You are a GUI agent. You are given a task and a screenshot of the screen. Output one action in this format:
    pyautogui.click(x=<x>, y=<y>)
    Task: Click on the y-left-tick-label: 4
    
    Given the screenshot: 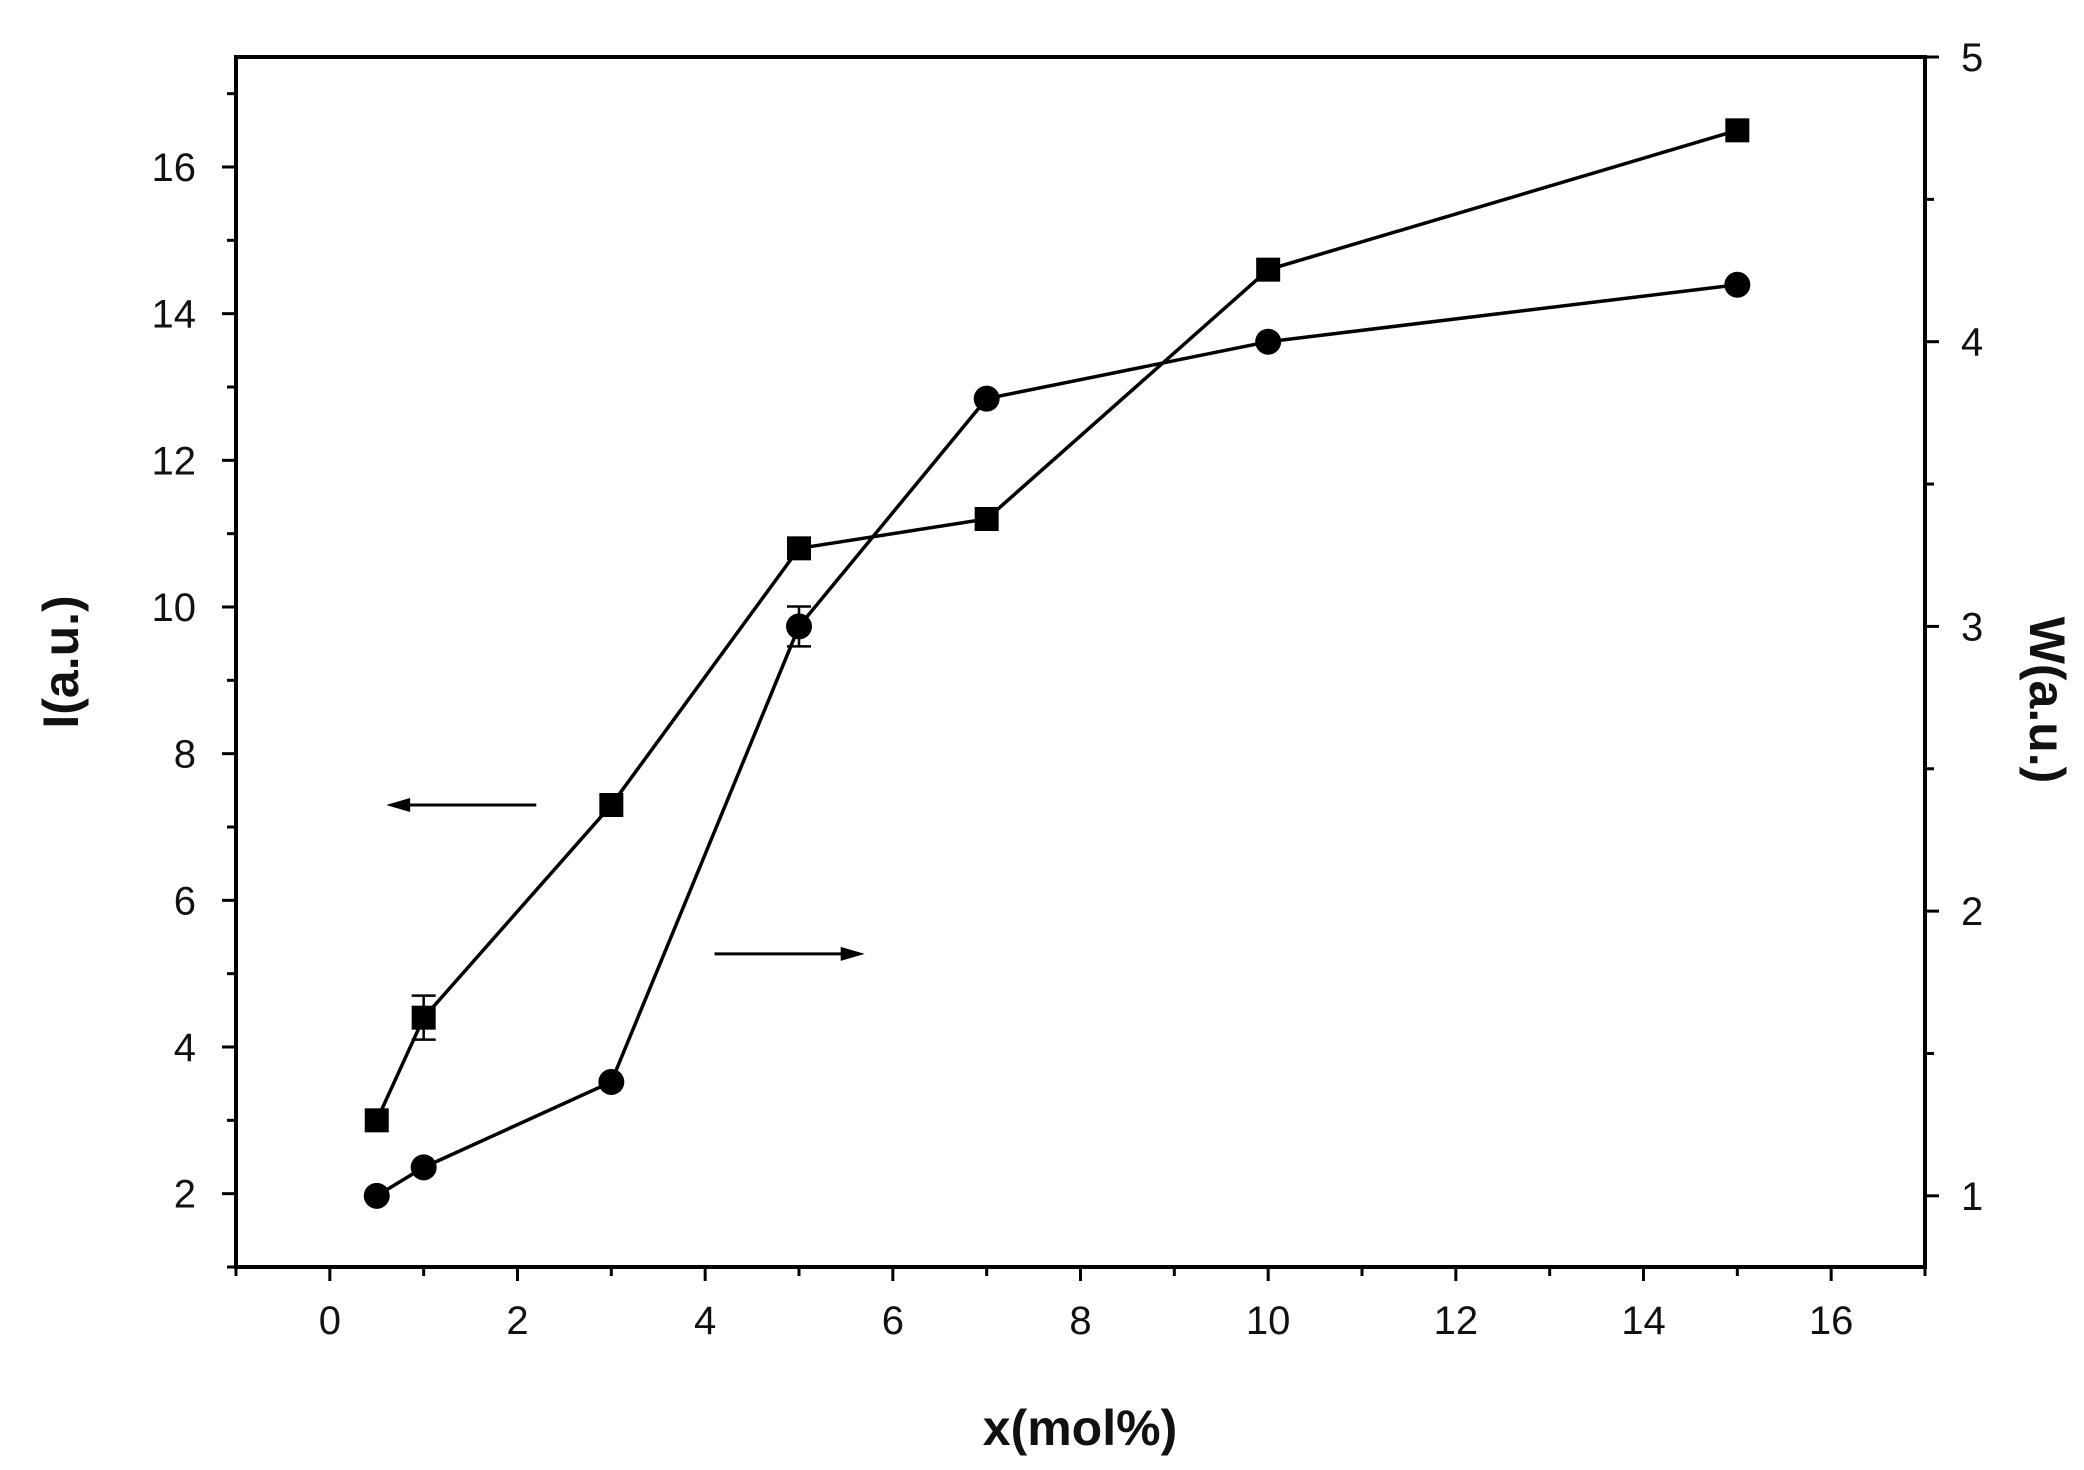 What is the action you would take?
    pyautogui.click(x=185, y=1048)
    